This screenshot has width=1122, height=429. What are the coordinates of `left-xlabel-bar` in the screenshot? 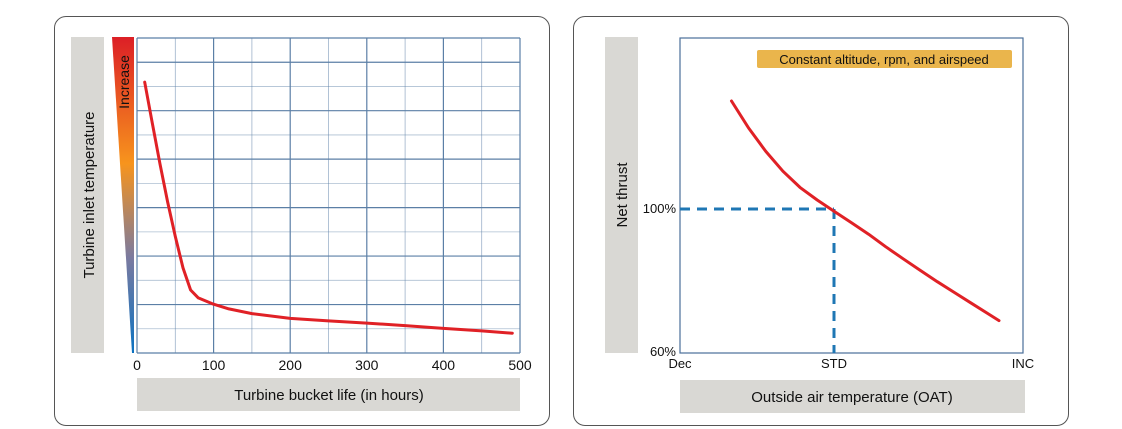 It's located at (328, 394).